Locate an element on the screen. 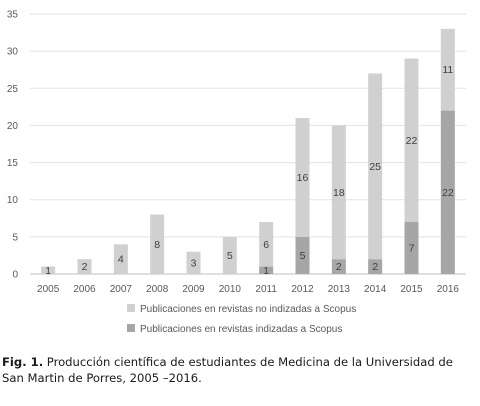 The width and height of the screenshot is (480, 406). y-tick-label: 5 is located at coordinates (15, 237).